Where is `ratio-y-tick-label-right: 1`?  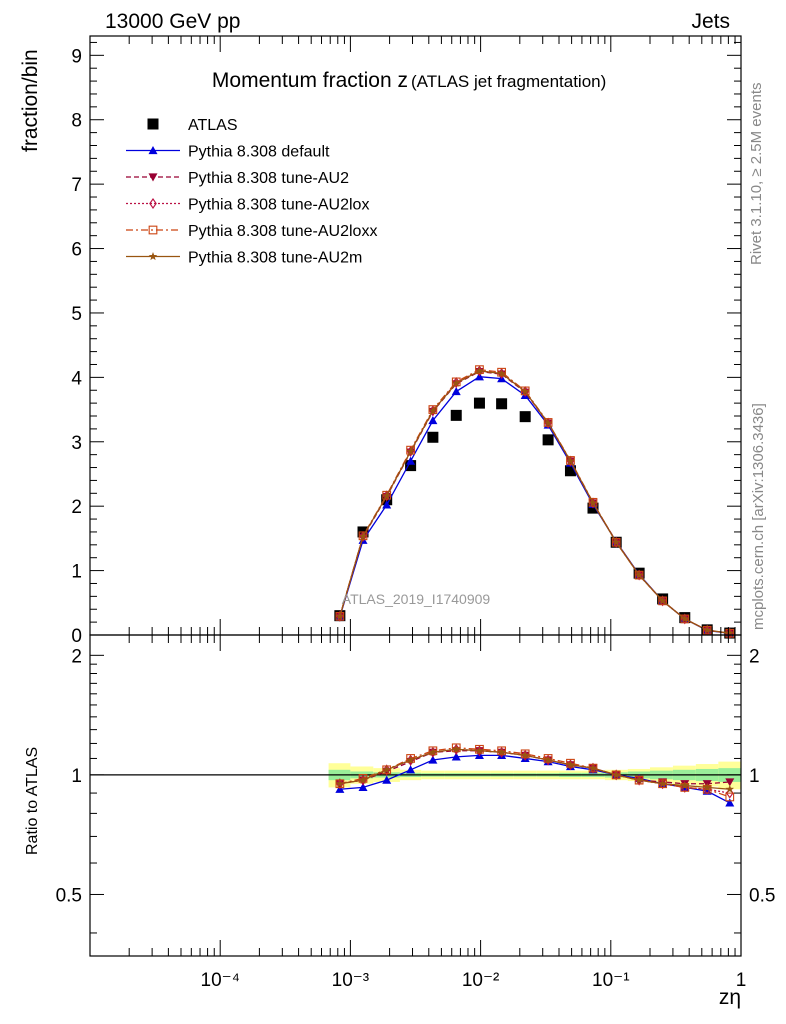
ratio-y-tick-label-right: 1 is located at coordinates (754, 776).